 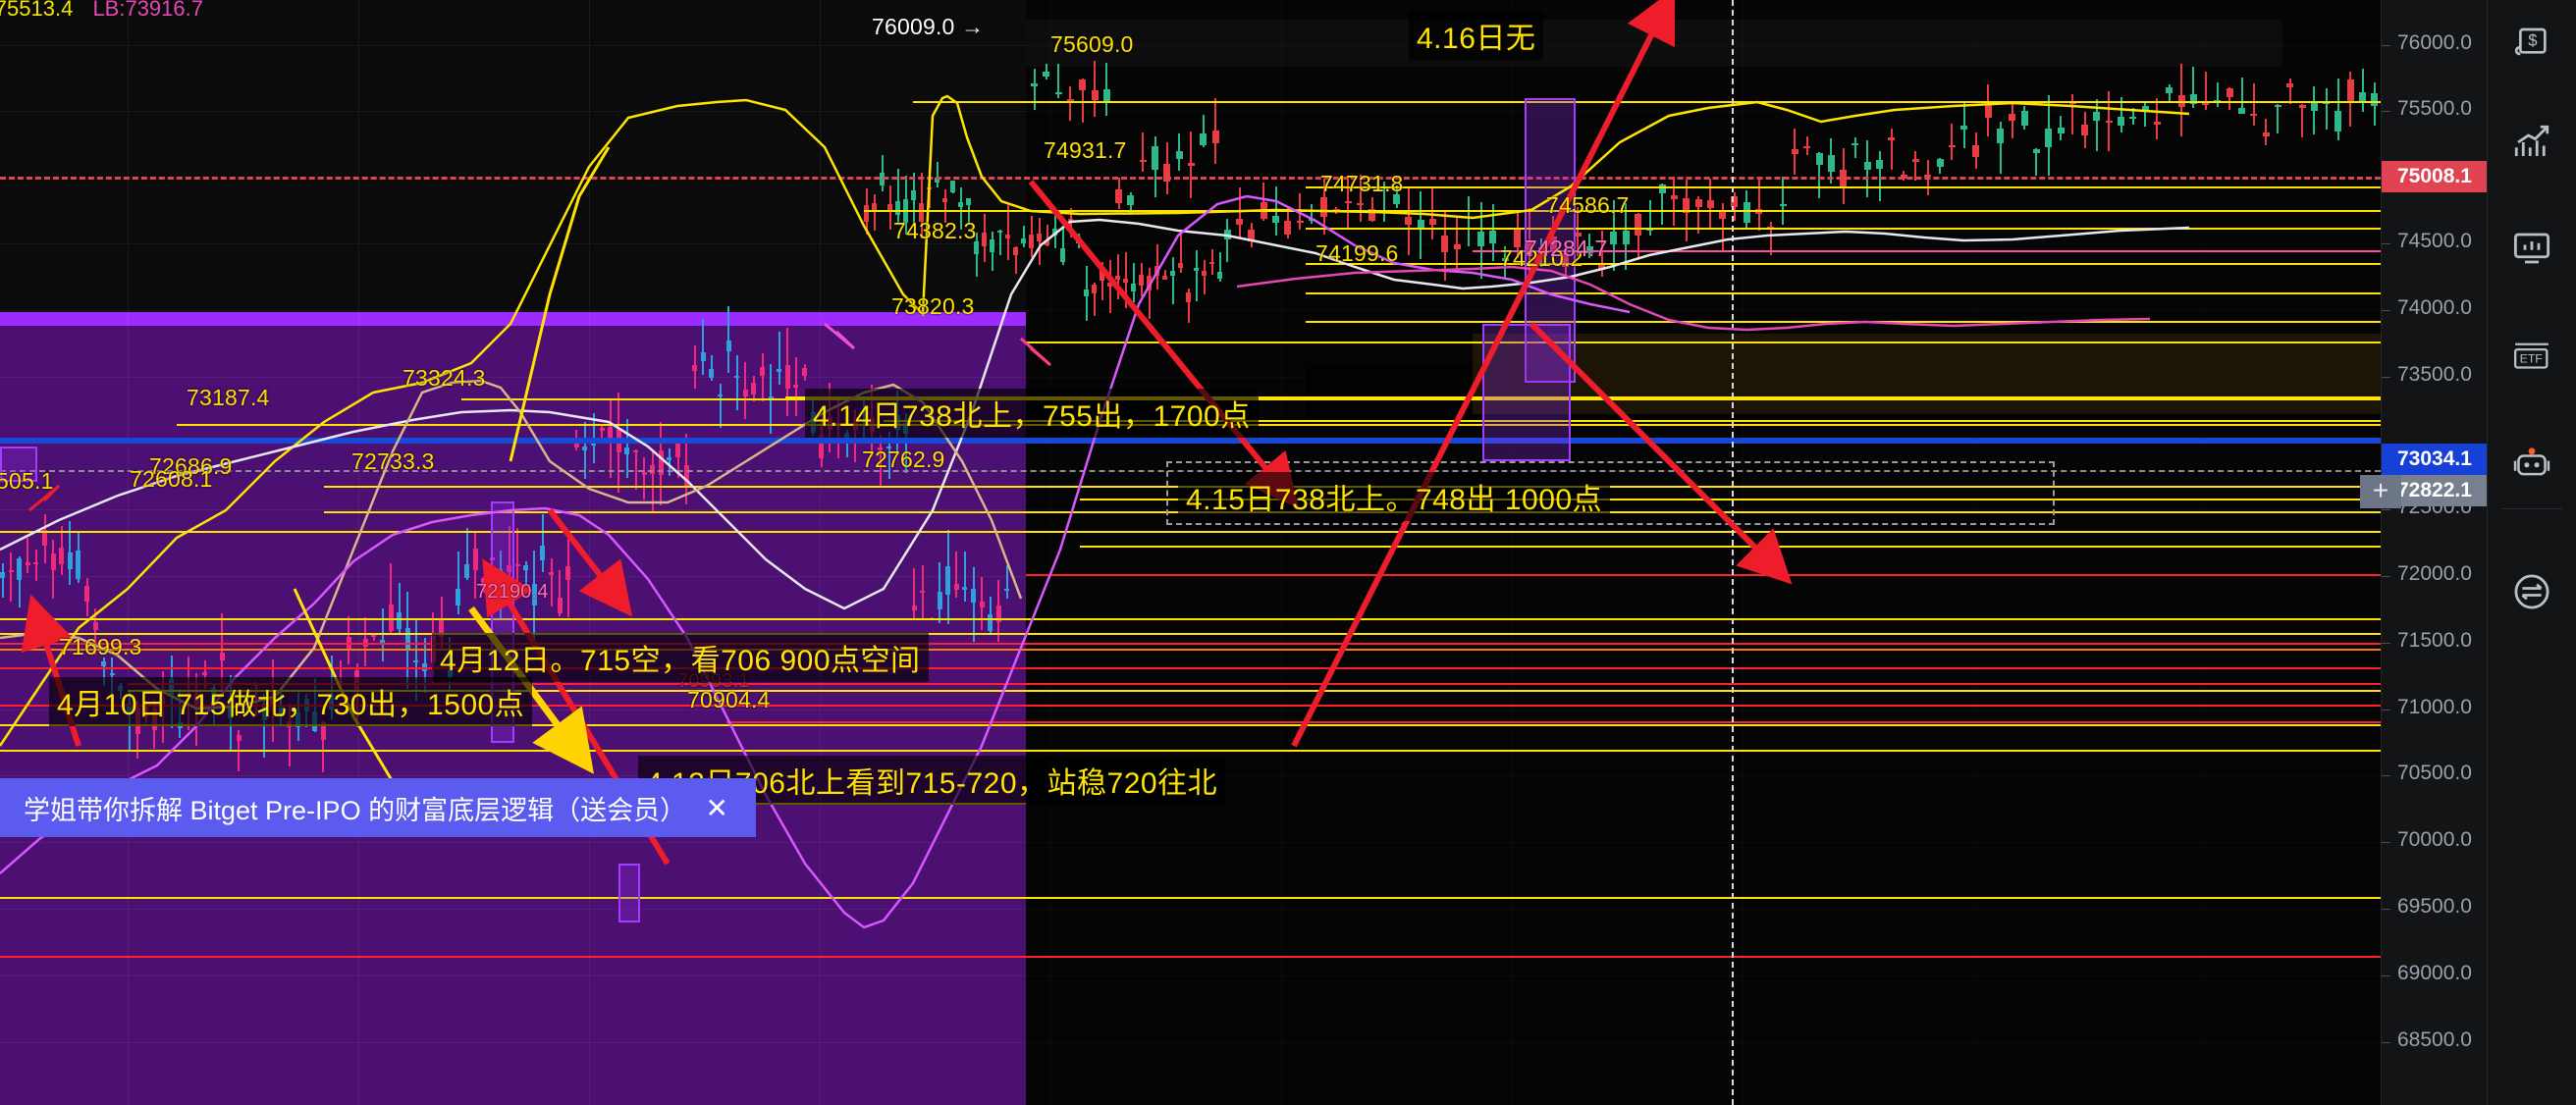 What do you see at coordinates (512, 592) in the screenshot?
I see `price-label-72190: 72190.4` at bounding box center [512, 592].